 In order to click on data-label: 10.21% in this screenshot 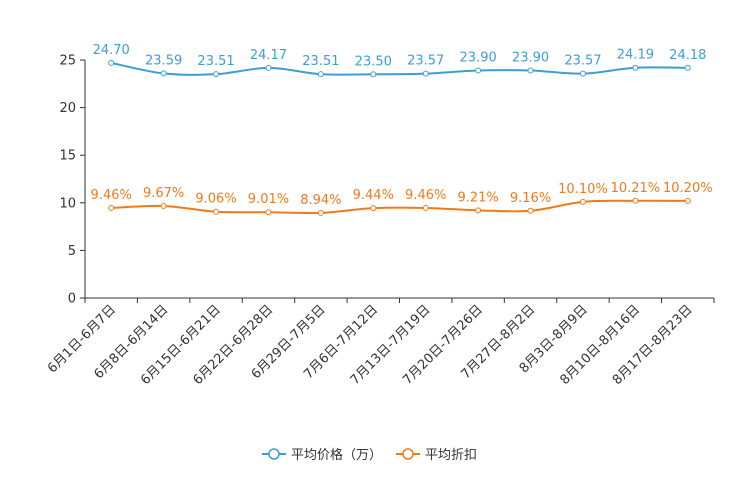, I will do `click(636, 188)`.